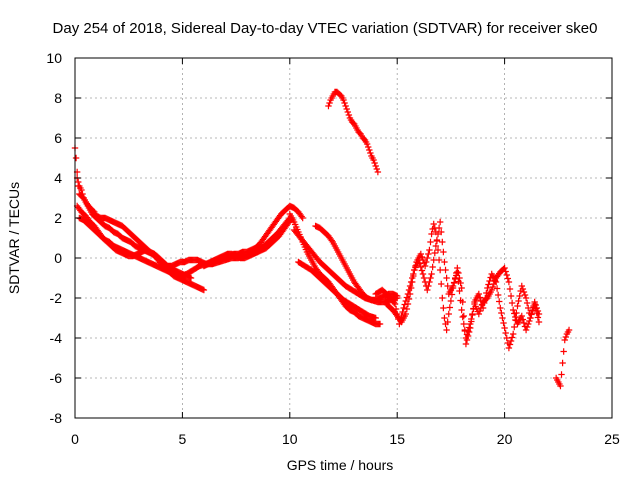 This screenshot has width=640, height=480. What do you see at coordinates (397, 439) in the screenshot?
I see `x-tick-label: 15` at bounding box center [397, 439].